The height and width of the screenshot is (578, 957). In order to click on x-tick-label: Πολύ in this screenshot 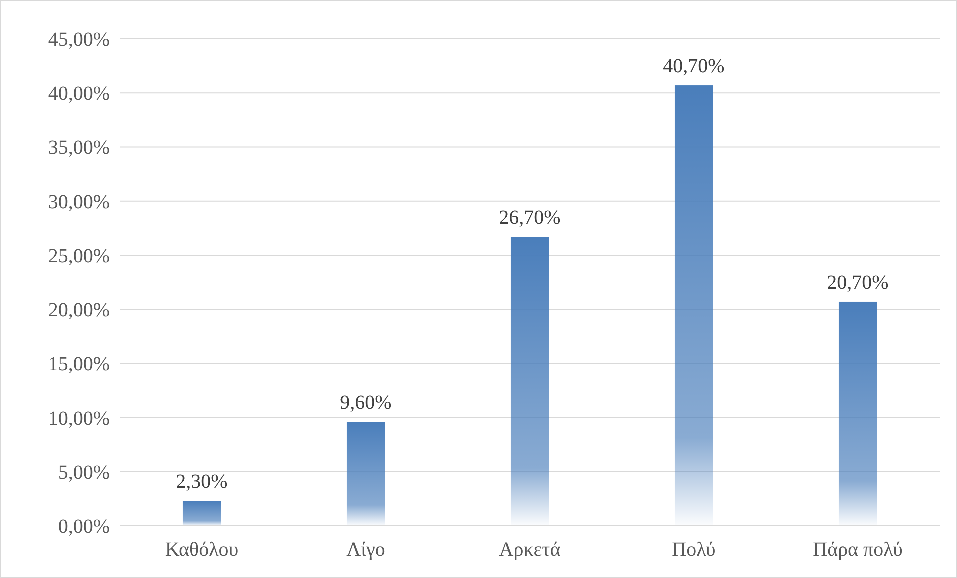, I will do `click(694, 550)`.